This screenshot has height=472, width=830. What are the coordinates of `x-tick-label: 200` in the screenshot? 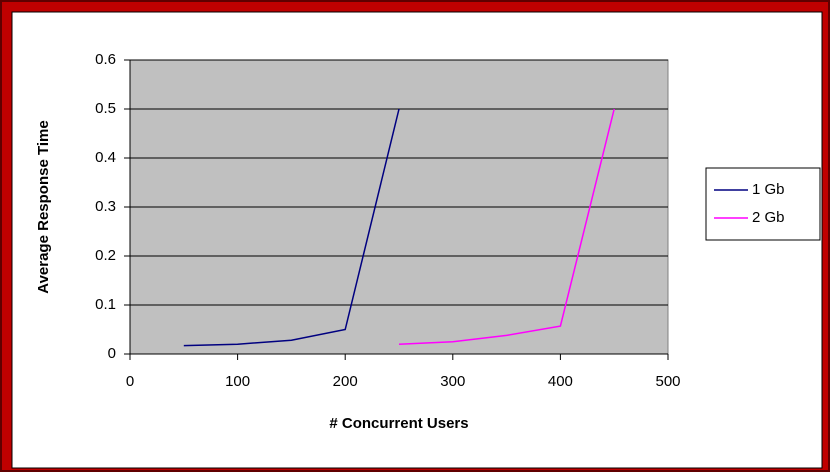 It's located at (345, 381).